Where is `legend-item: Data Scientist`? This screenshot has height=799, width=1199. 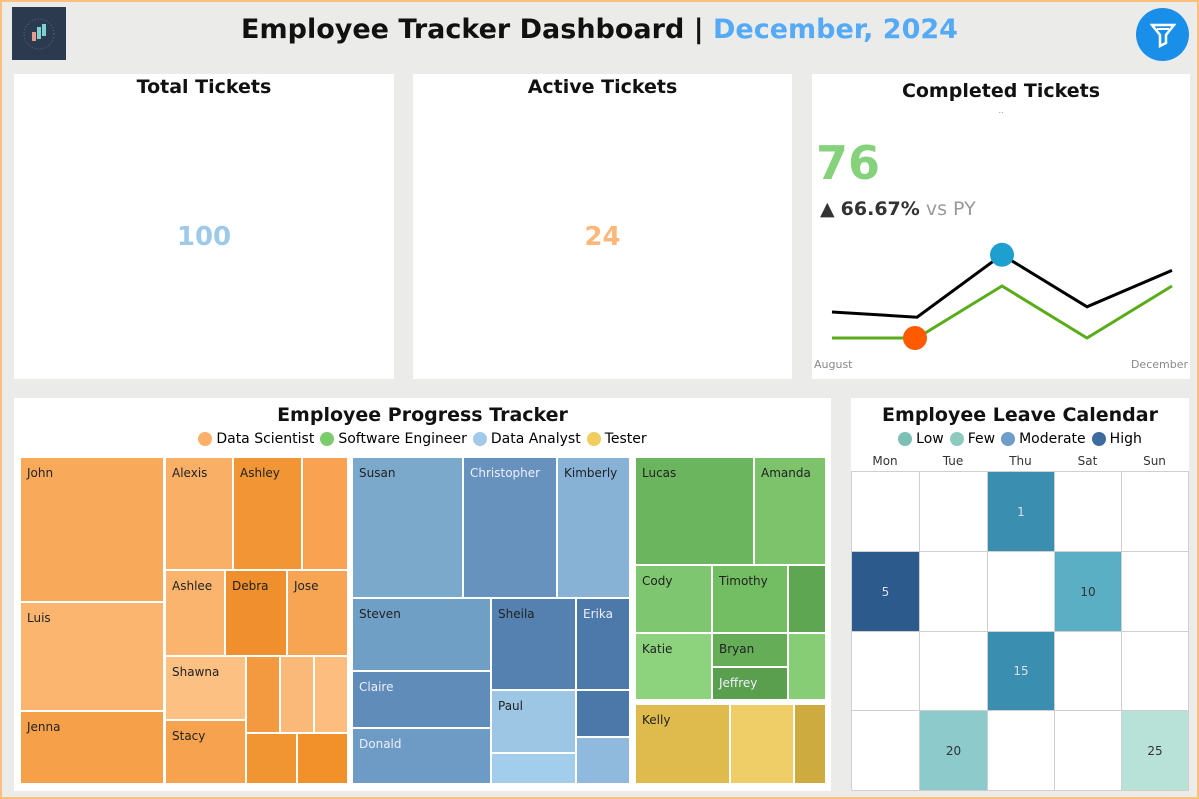 legend-item: Data Scientist is located at coordinates (256, 439).